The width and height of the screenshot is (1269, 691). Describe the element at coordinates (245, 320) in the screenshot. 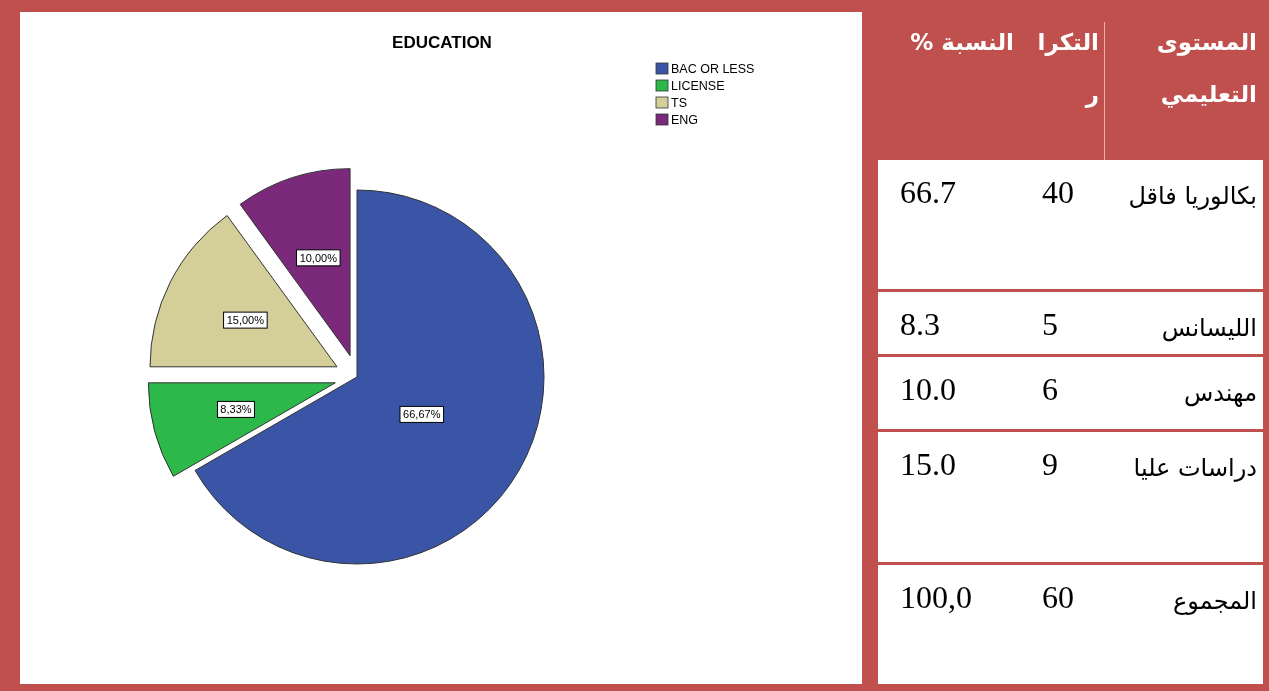

I see `data-label: 15,00%` at that location.